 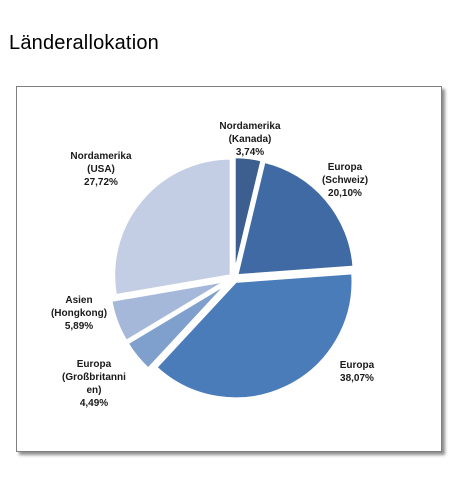 I want to click on slice-label-line: (Schweiz), so click(x=345, y=180).